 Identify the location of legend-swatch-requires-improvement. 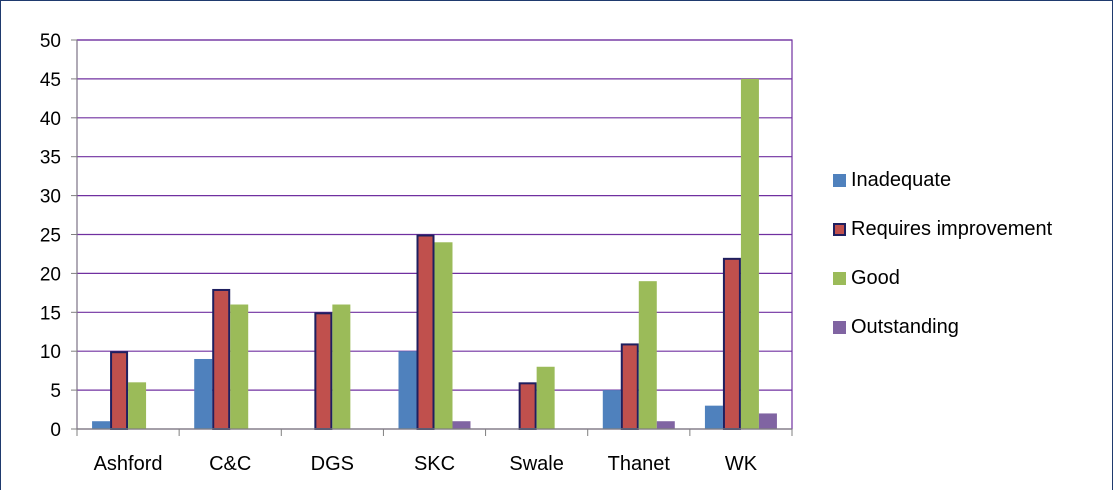
(839, 229).